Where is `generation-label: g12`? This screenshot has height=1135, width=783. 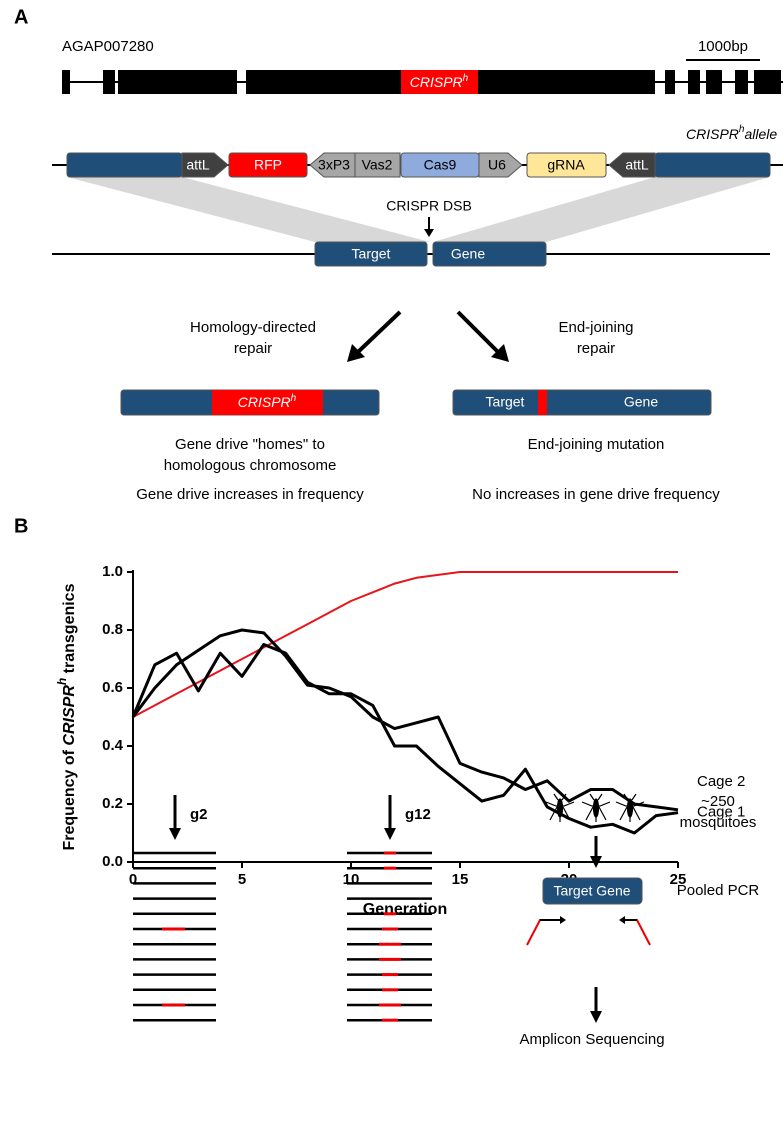
generation-label: g12 is located at coordinates (418, 814).